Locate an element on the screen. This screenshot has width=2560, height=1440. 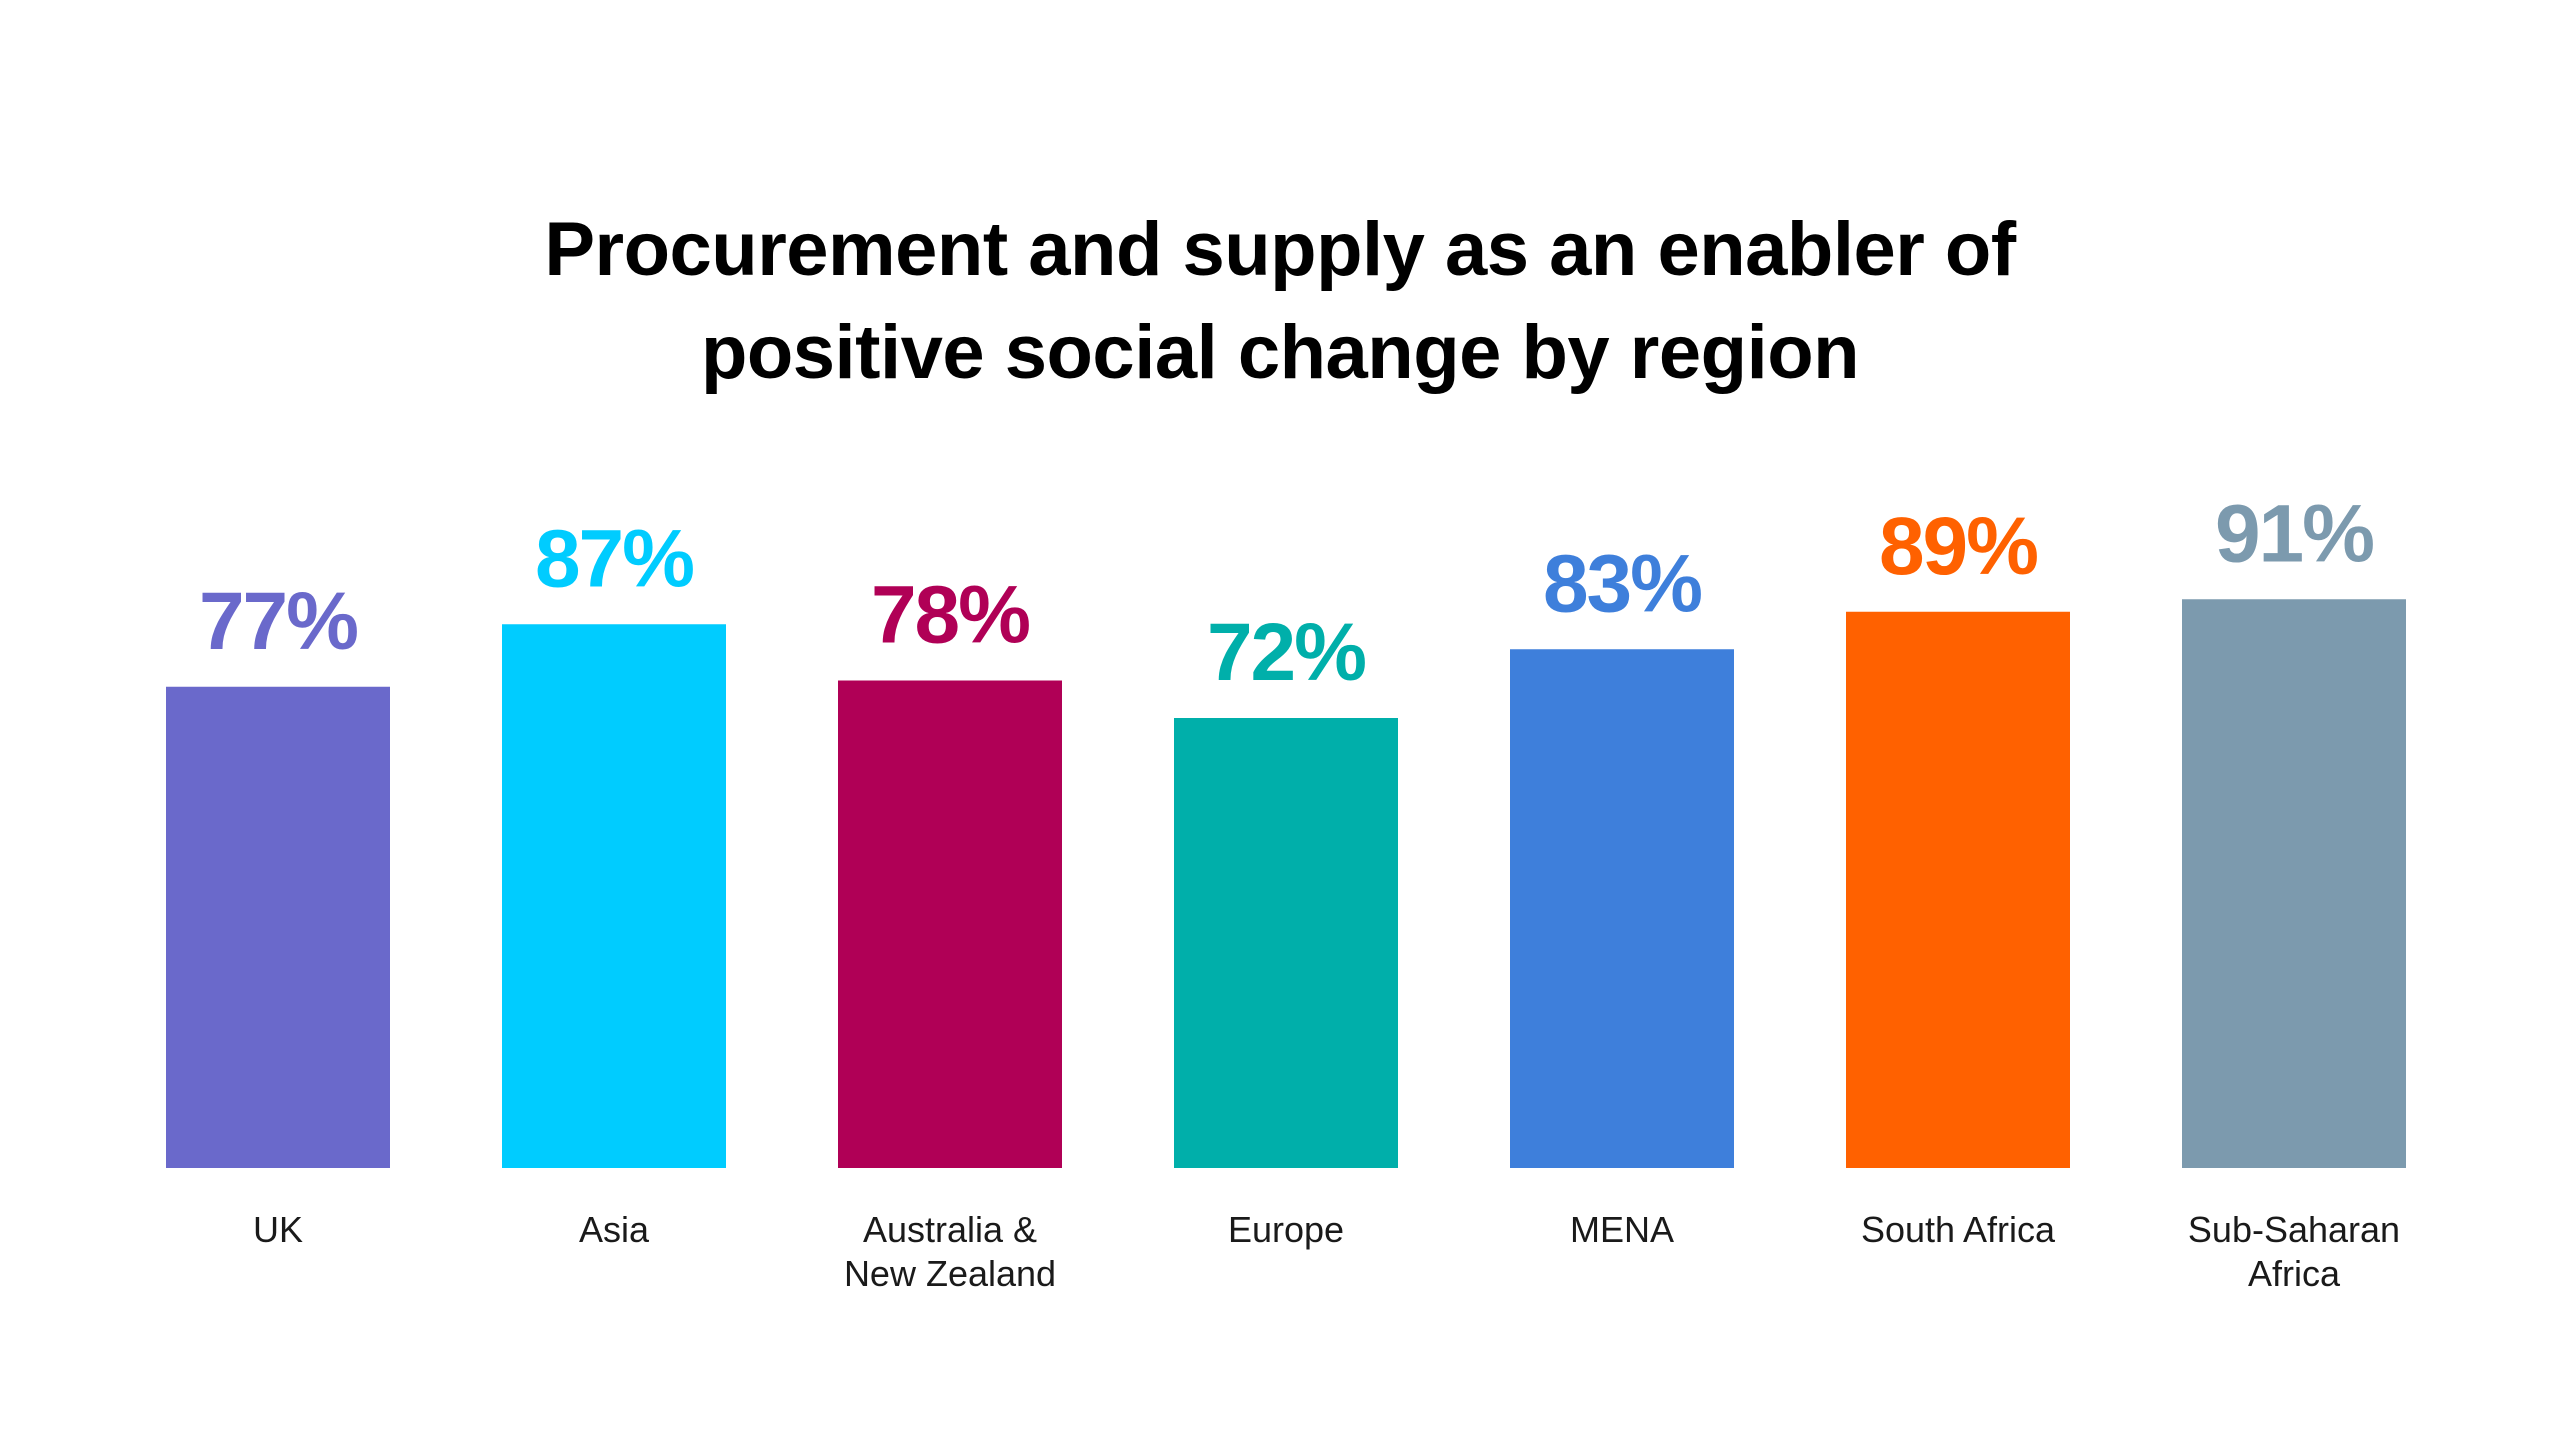
category-label-0: UK is located at coordinates (278, 1229).